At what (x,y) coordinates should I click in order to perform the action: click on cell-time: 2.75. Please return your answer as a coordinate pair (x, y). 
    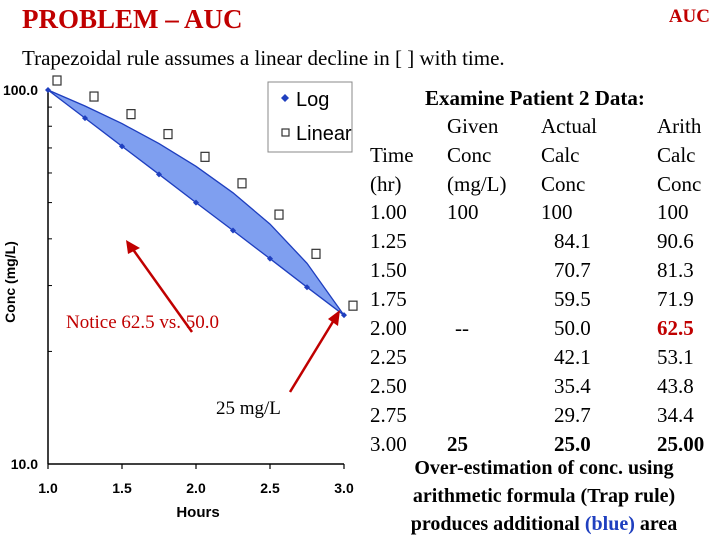
    Looking at the image, I should click on (388, 415).